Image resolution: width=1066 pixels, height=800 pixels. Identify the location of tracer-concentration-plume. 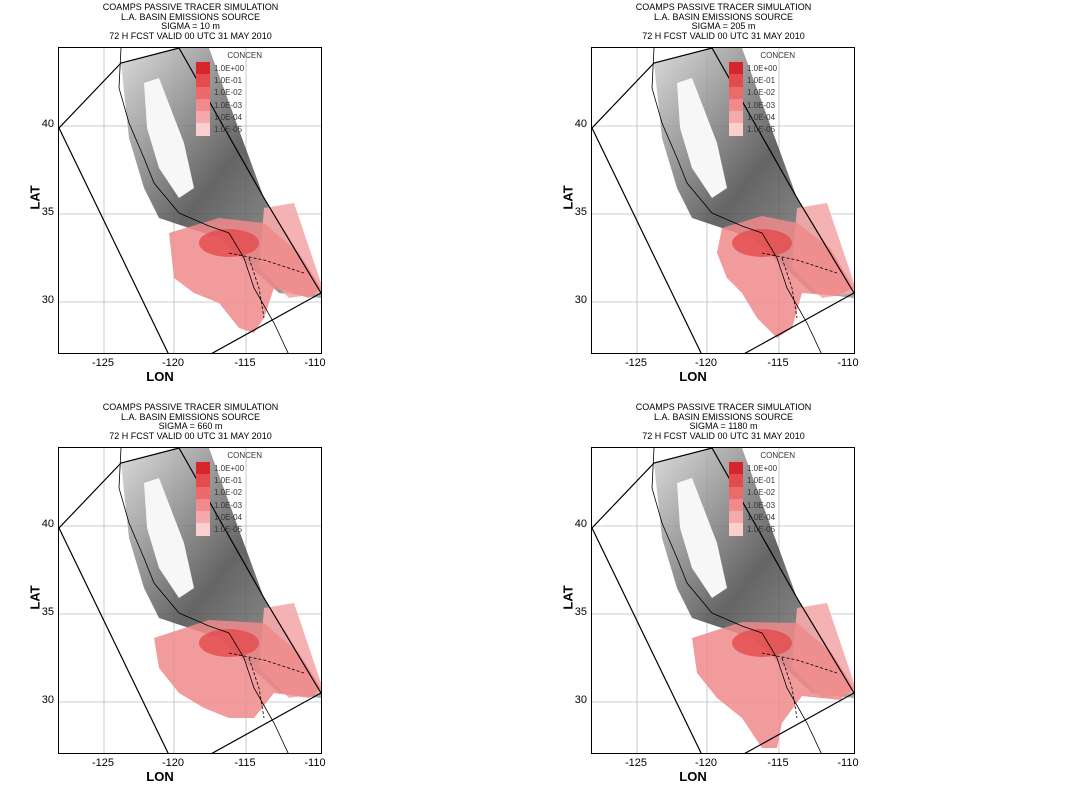
(237, 669).